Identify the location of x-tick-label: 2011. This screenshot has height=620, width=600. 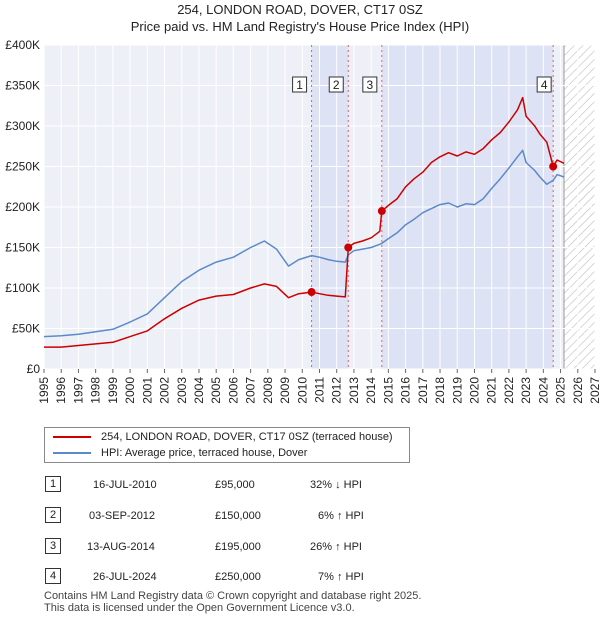
(320, 390).